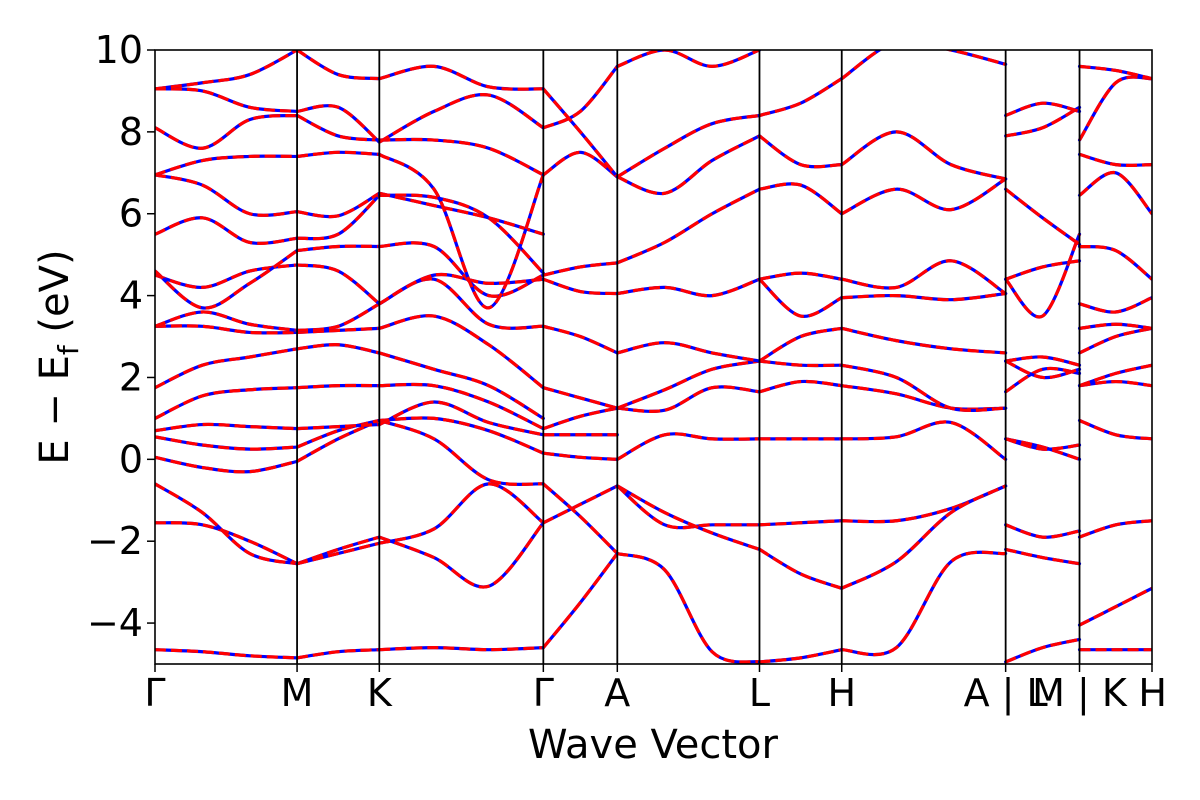 Image resolution: width=1200 pixels, height=800 pixels. Describe the element at coordinates (617, 693) in the screenshot. I see `x-tick-label: A` at that location.